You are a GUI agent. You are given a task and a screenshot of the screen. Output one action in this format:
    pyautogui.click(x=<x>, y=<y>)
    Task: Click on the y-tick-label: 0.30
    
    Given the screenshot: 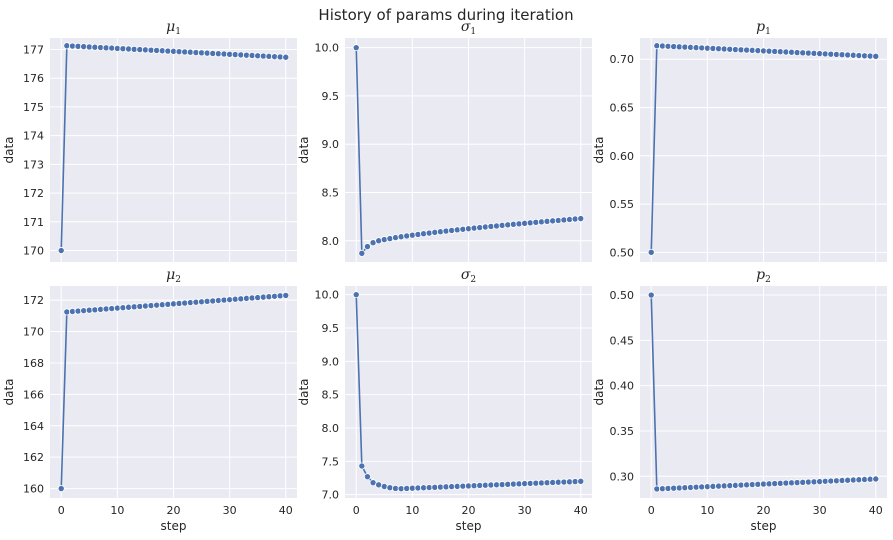 What is the action you would take?
    pyautogui.click(x=622, y=476)
    